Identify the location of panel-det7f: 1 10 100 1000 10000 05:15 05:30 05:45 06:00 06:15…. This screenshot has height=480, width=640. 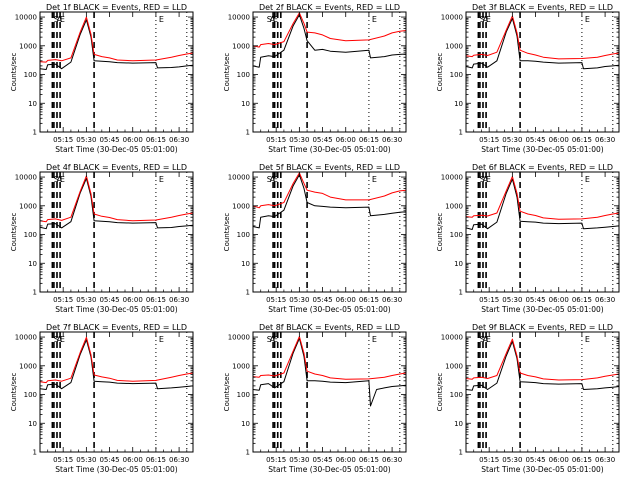
(102, 398).